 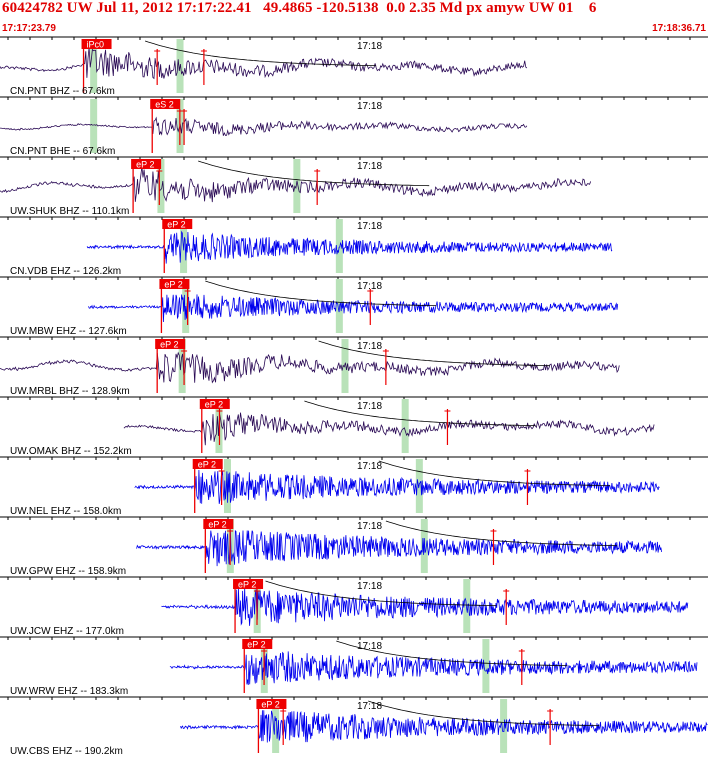 What do you see at coordinates (69, 211) in the screenshot?
I see `station-label: UW.SHUK BHZ -- 110.1km` at bounding box center [69, 211].